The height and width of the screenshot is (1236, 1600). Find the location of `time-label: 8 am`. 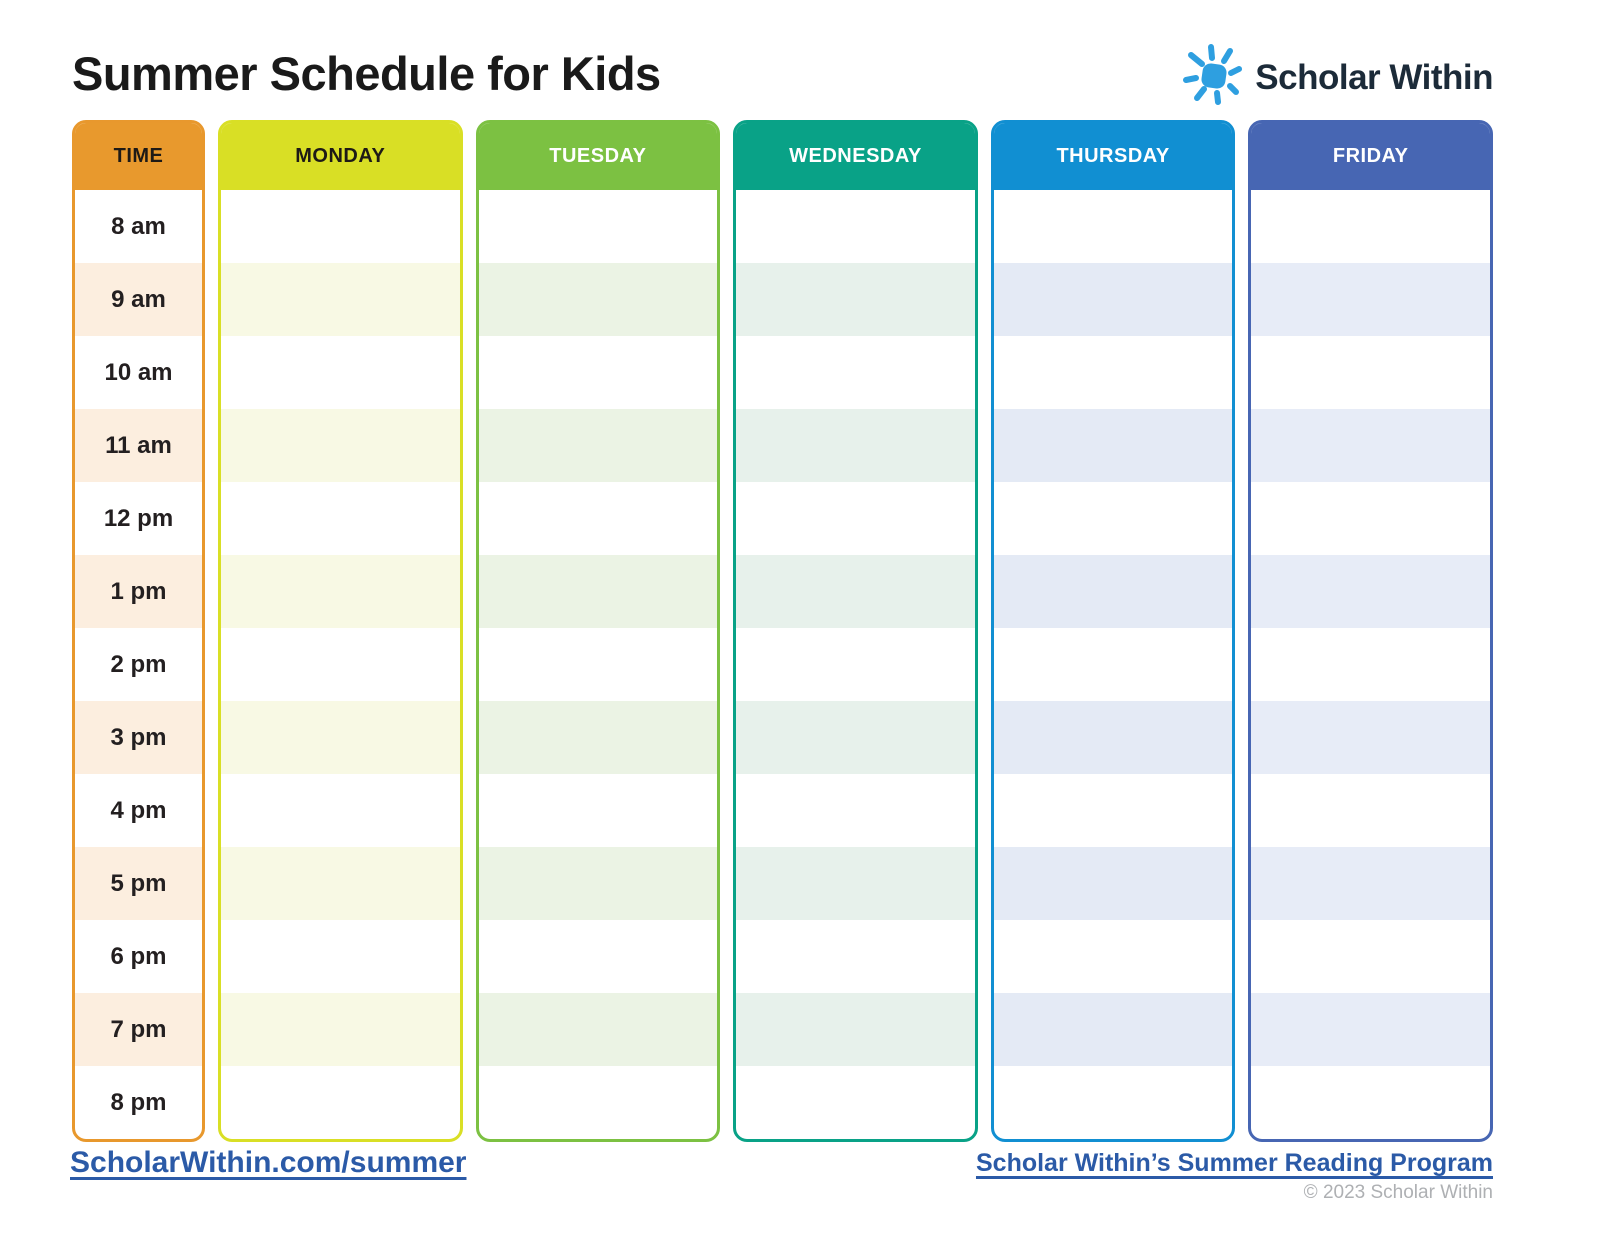

time-label: 8 am is located at coordinates (138, 226).